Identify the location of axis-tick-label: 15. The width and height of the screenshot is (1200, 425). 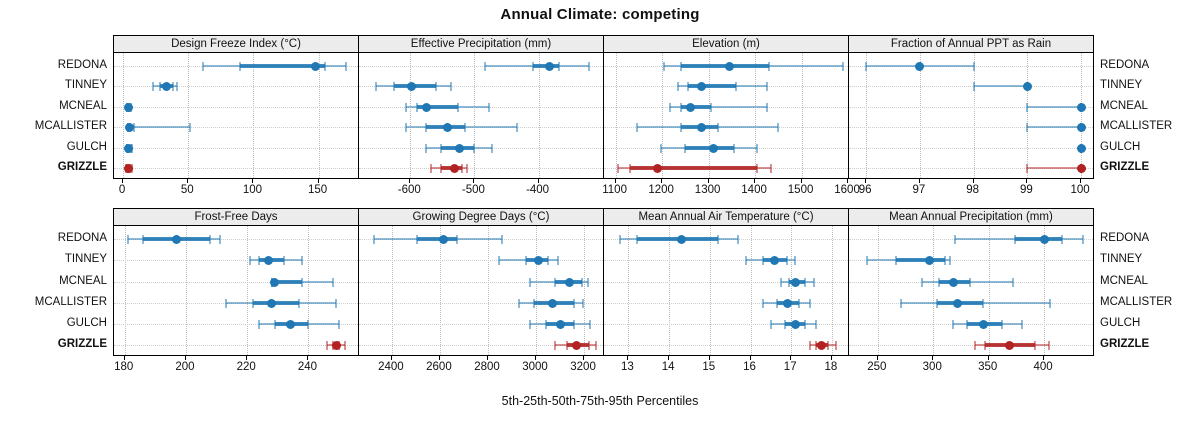
(709, 367).